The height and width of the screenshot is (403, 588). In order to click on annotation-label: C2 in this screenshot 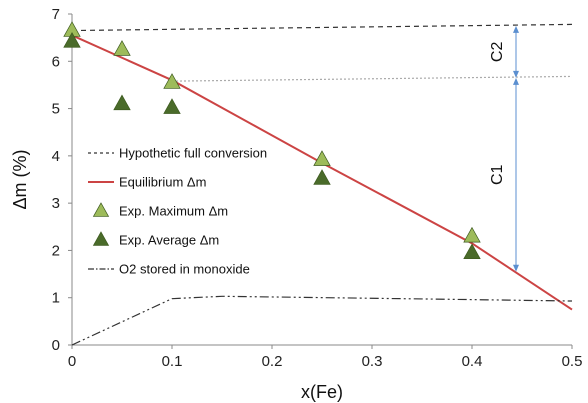, I will do `click(497, 52)`.